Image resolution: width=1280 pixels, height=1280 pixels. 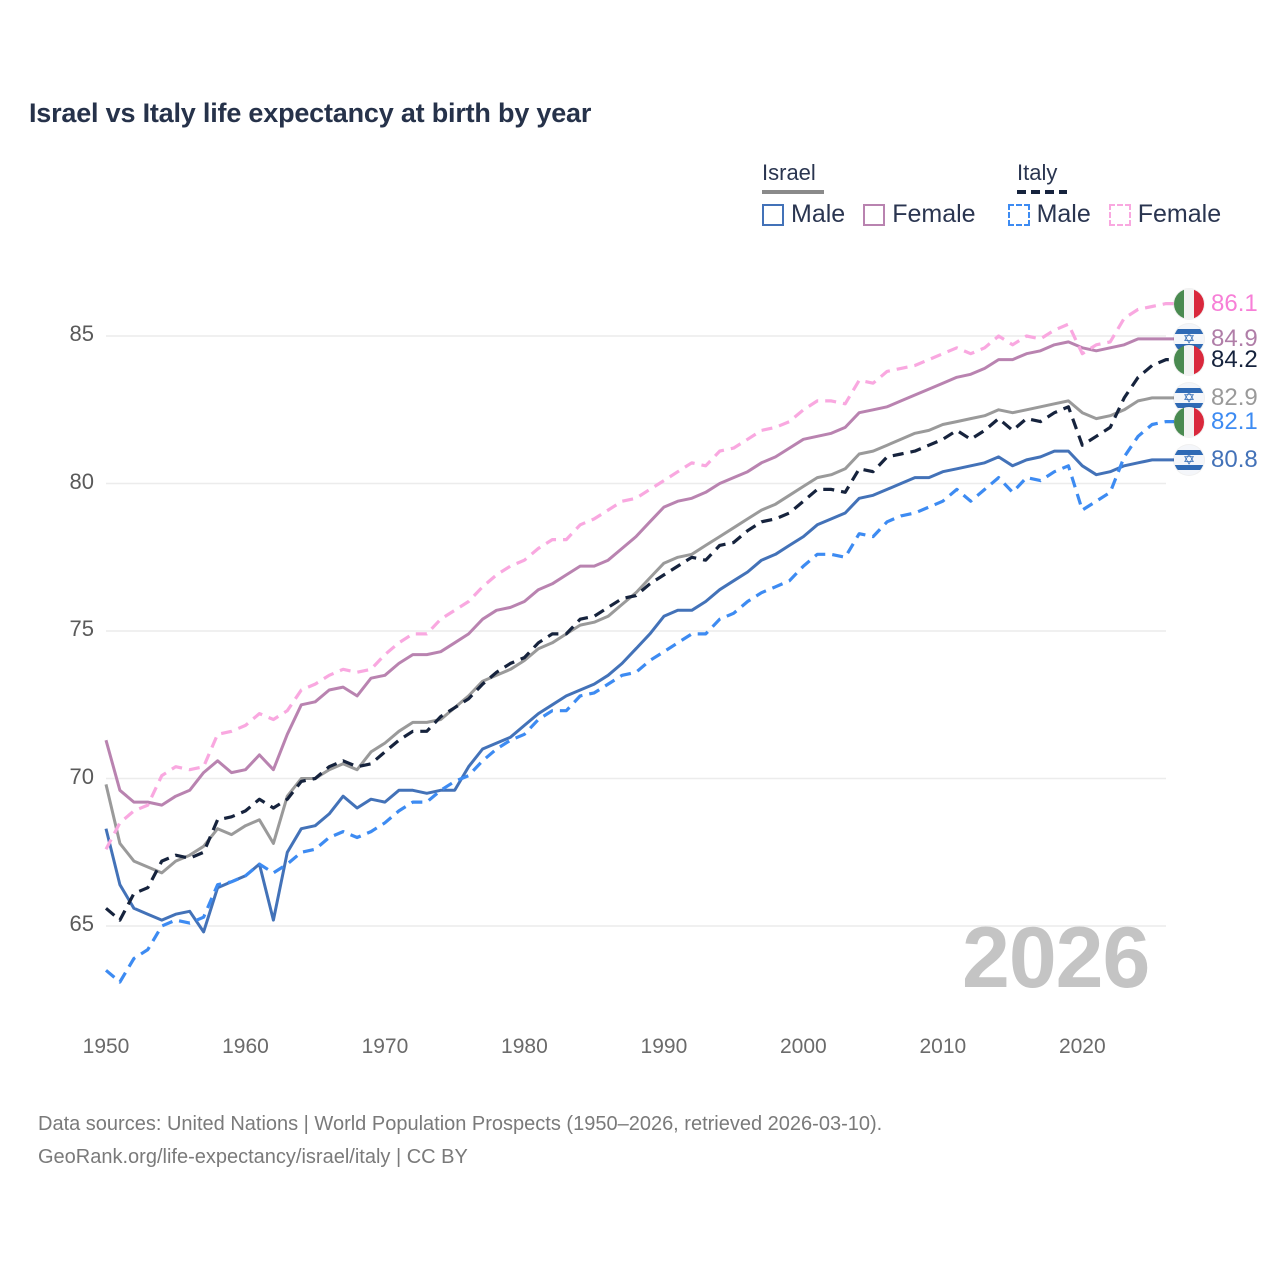 What do you see at coordinates (385, 1046) in the screenshot?
I see `x-tick-label: 1970` at bounding box center [385, 1046].